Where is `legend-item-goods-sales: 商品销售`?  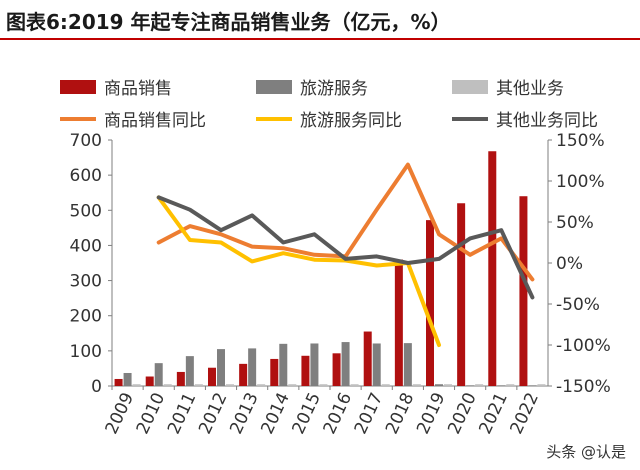
legend-item-goods-sales: 商品销售 is located at coordinates (116, 86).